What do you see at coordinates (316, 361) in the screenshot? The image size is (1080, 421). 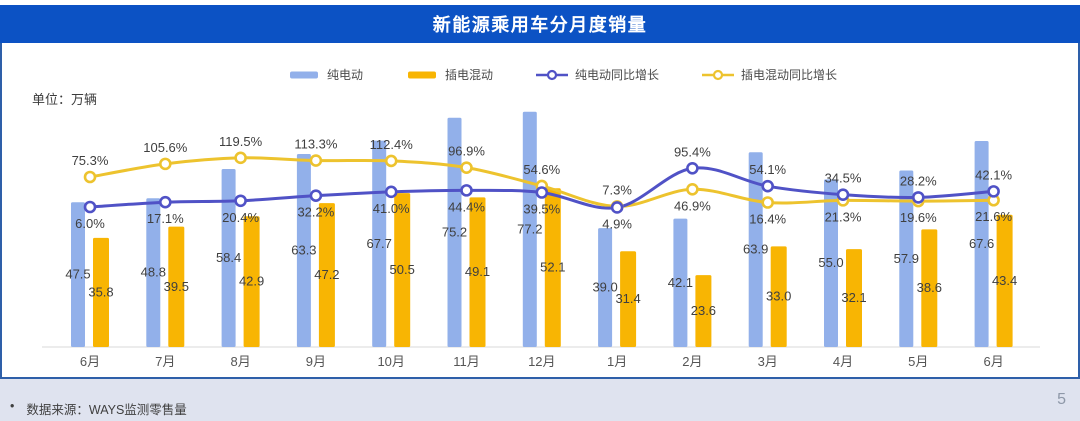 I see `month-label: 9月` at bounding box center [316, 361].